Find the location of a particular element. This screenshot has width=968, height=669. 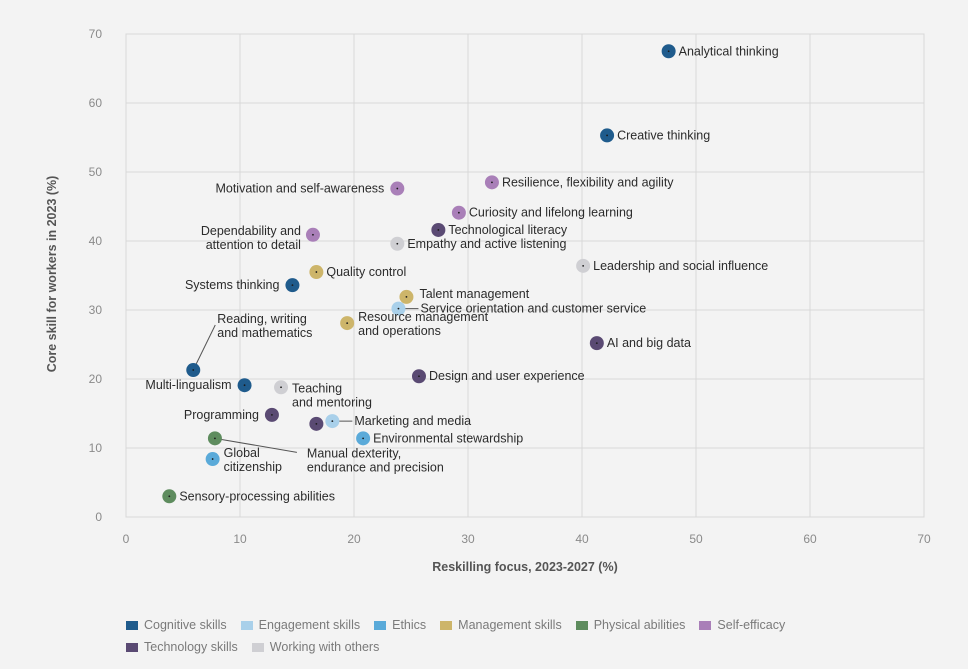

point-label: Resource management is located at coordinates (423, 317).